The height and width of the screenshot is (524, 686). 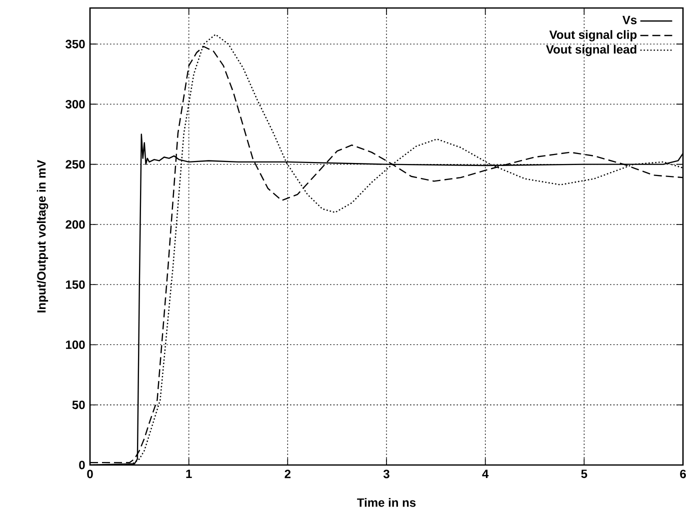 I want to click on y-tick-label: 0, so click(x=82, y=465).